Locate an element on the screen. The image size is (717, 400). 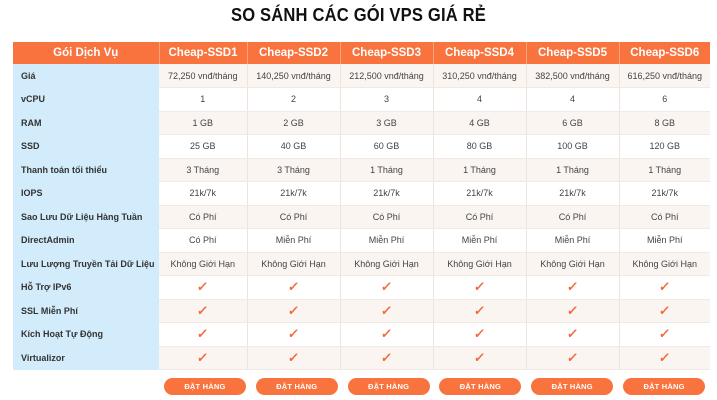
table-cell: 100 GB is located at coordinates (573, 146).